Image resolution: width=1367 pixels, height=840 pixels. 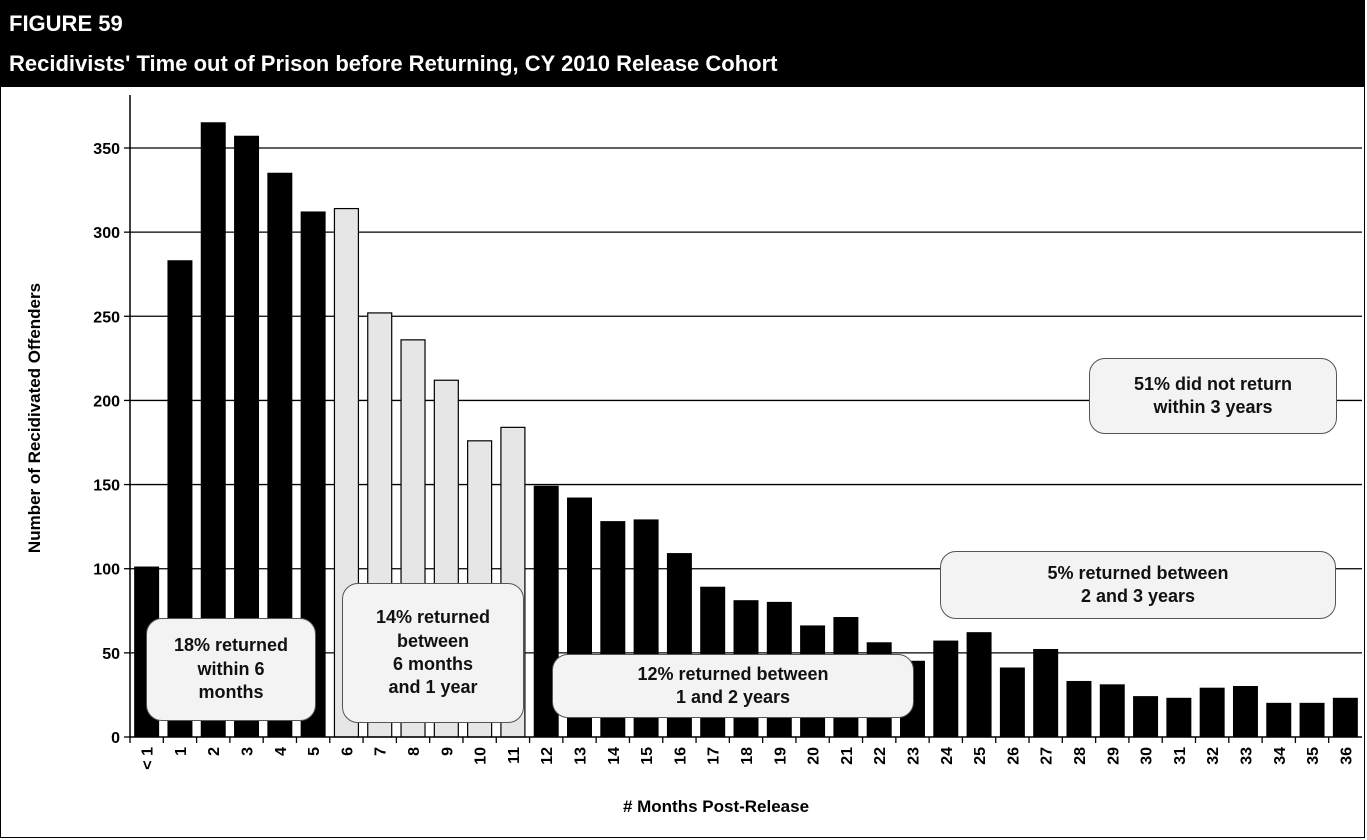 What do you see at coordinates (980, 756) in the screenshot?
I see `x-tick-label: 25` at bounding box center [980, 756].